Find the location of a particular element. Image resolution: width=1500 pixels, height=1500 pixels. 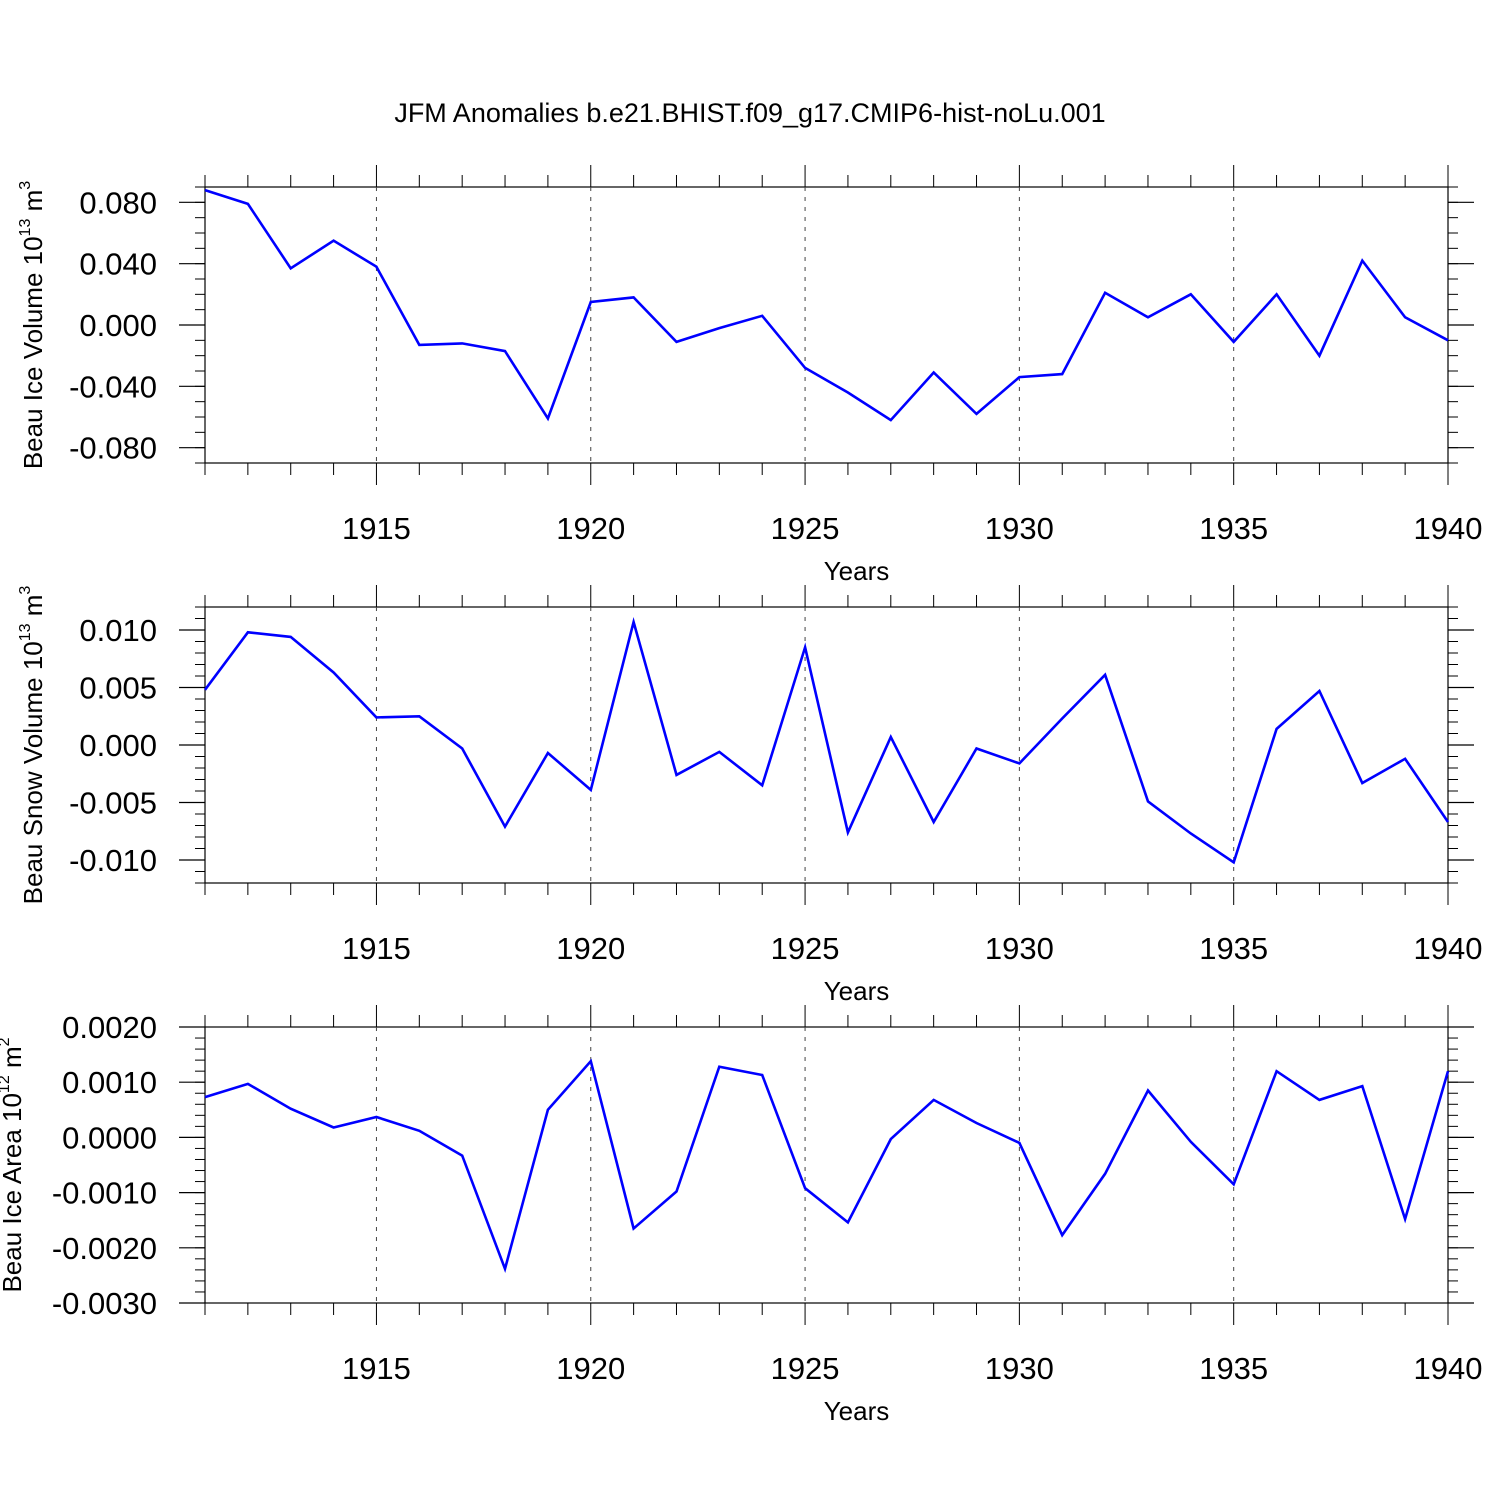

y-tick-label: 0.0000 is located at coordinates (109, 1137).